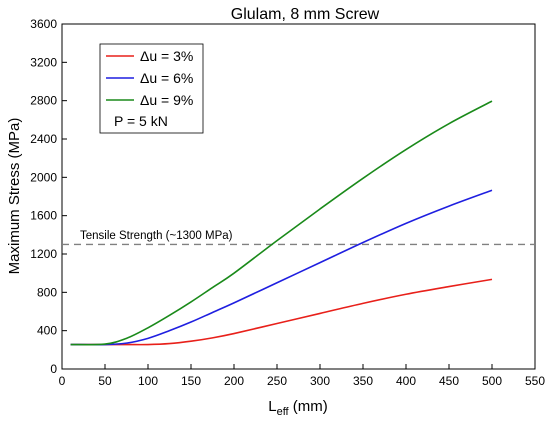 The image size is (550, 424). Describe the element at coordinates (363, 381) in the screenshot. I see `x-tick-label: 350` at that location.